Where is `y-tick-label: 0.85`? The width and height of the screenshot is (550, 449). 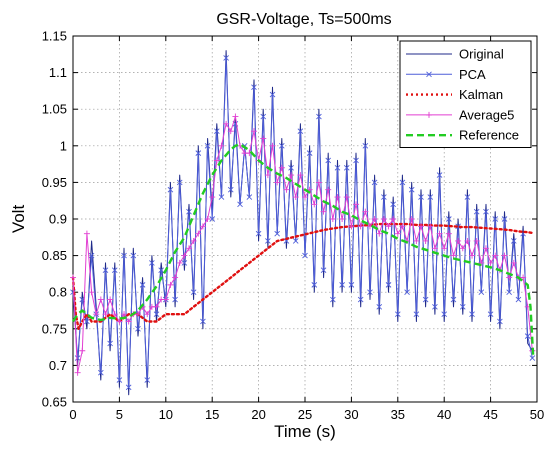
y-tick-label: 0.85 is located at coordinates (54, 255).